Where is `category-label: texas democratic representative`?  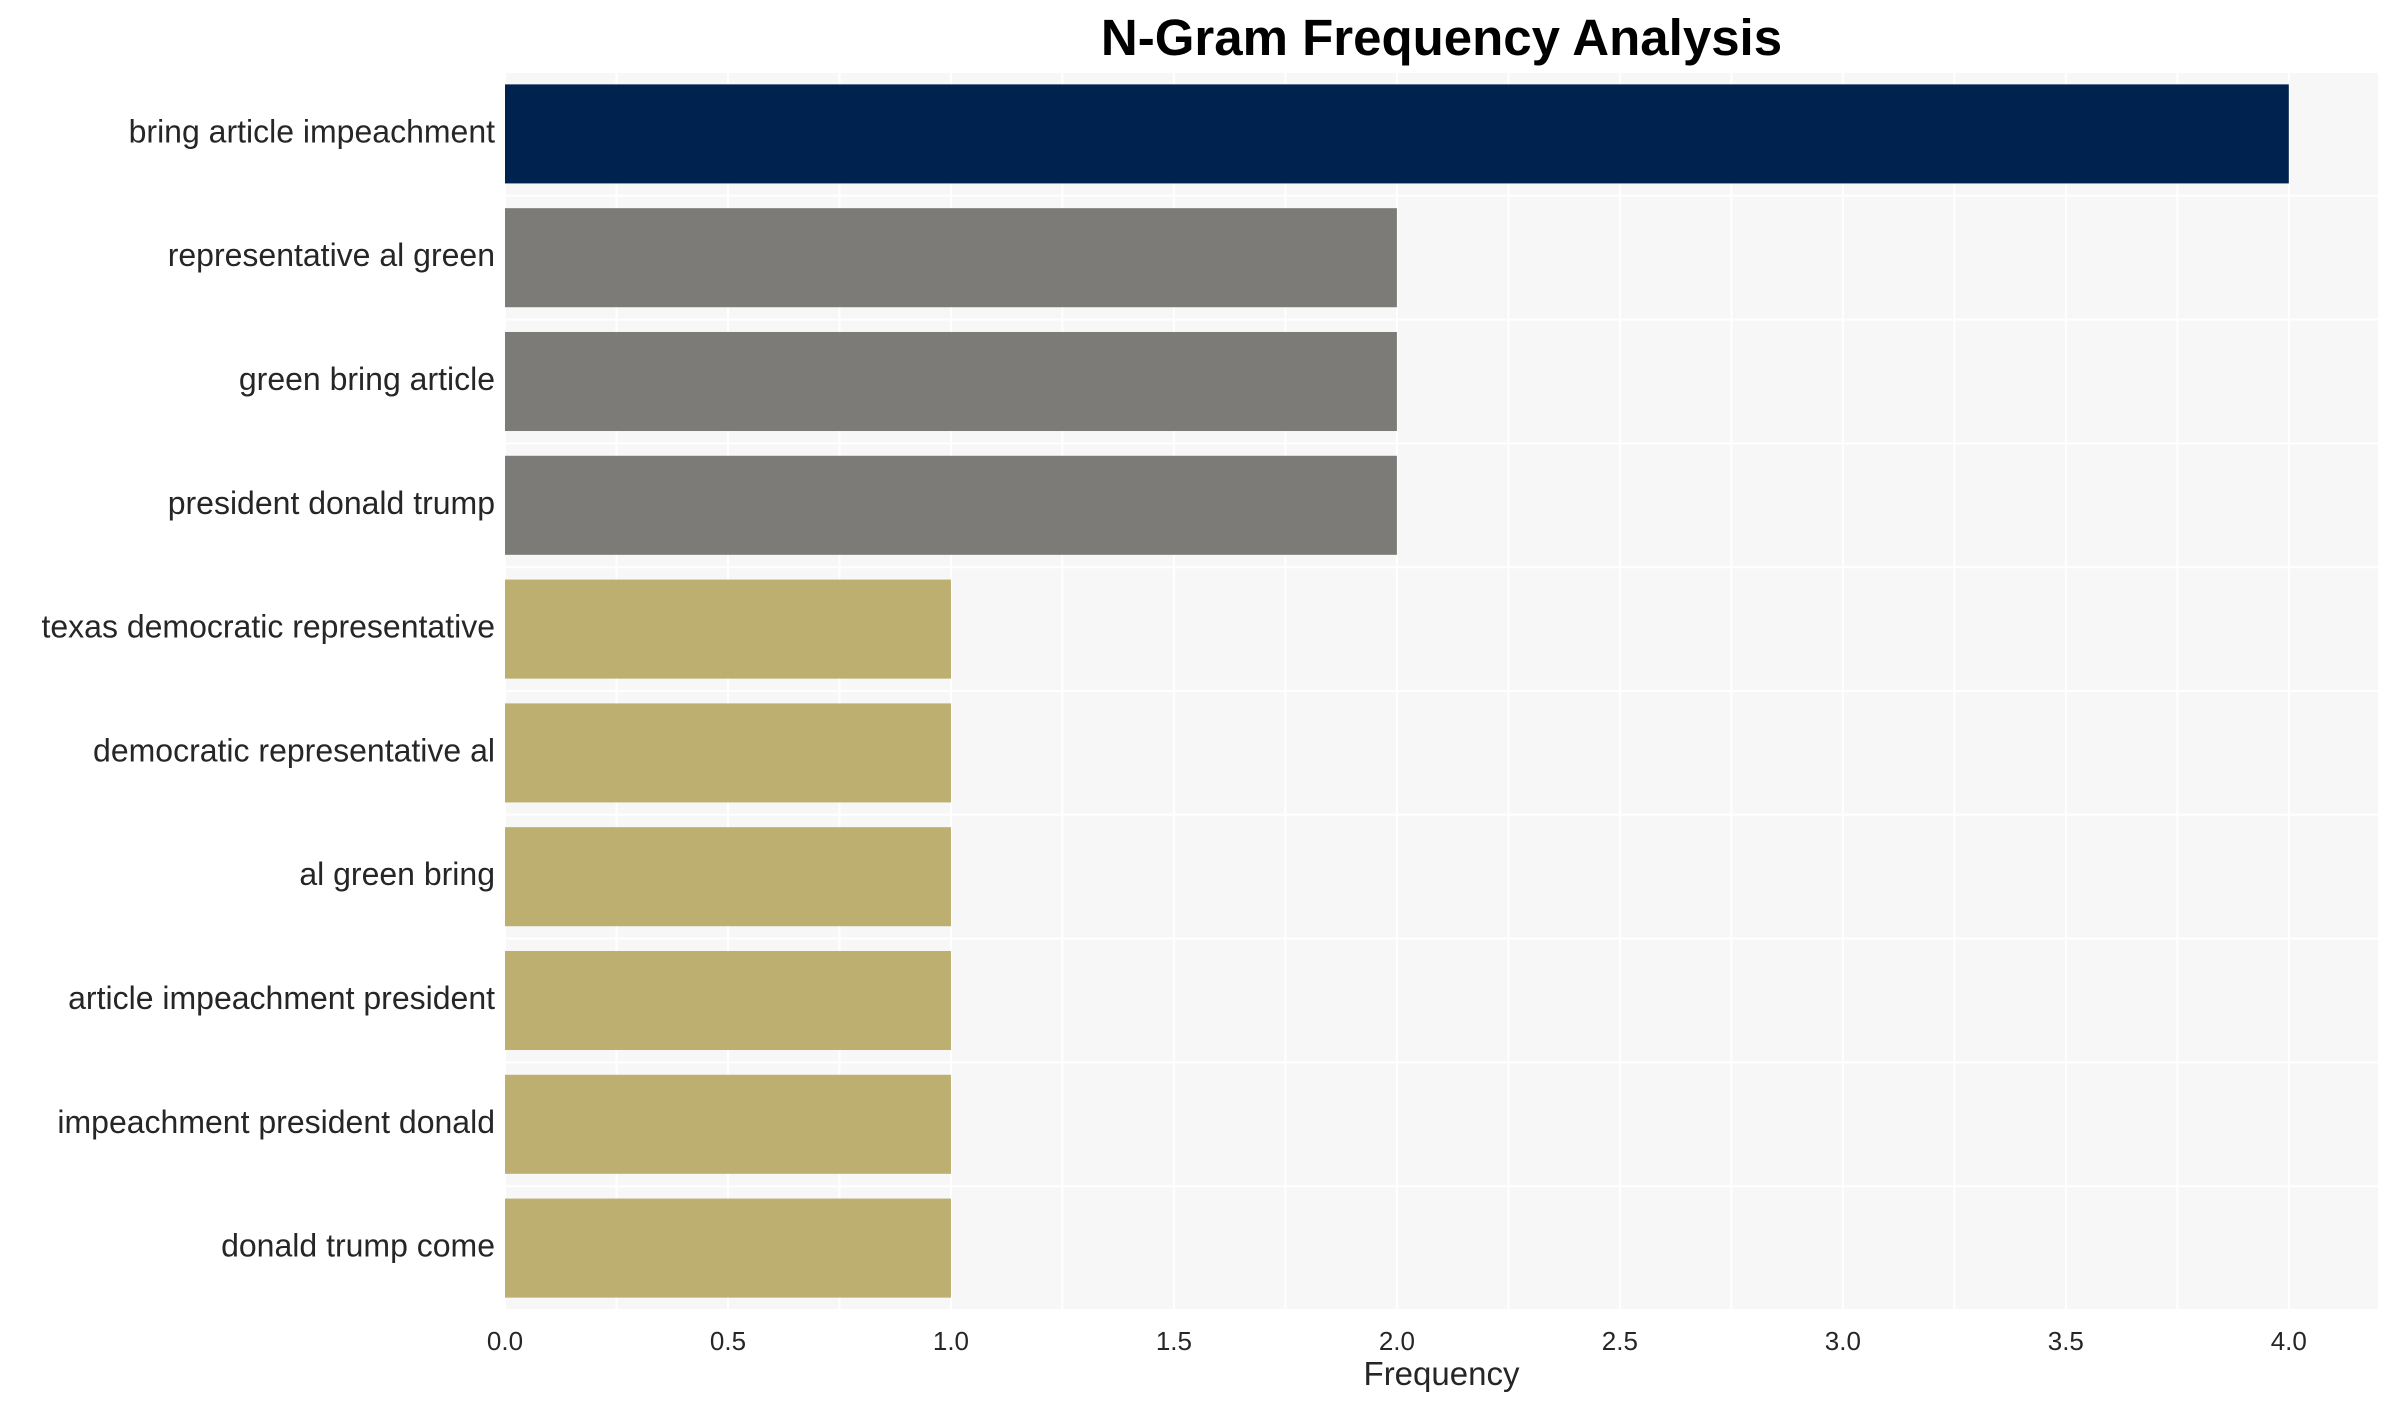 category-label: texas democratic representative is located at coordinates (268, 627).